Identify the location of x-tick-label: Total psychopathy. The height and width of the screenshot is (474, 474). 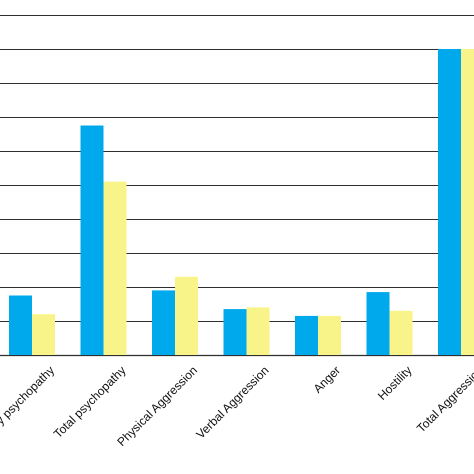
(90, 402).